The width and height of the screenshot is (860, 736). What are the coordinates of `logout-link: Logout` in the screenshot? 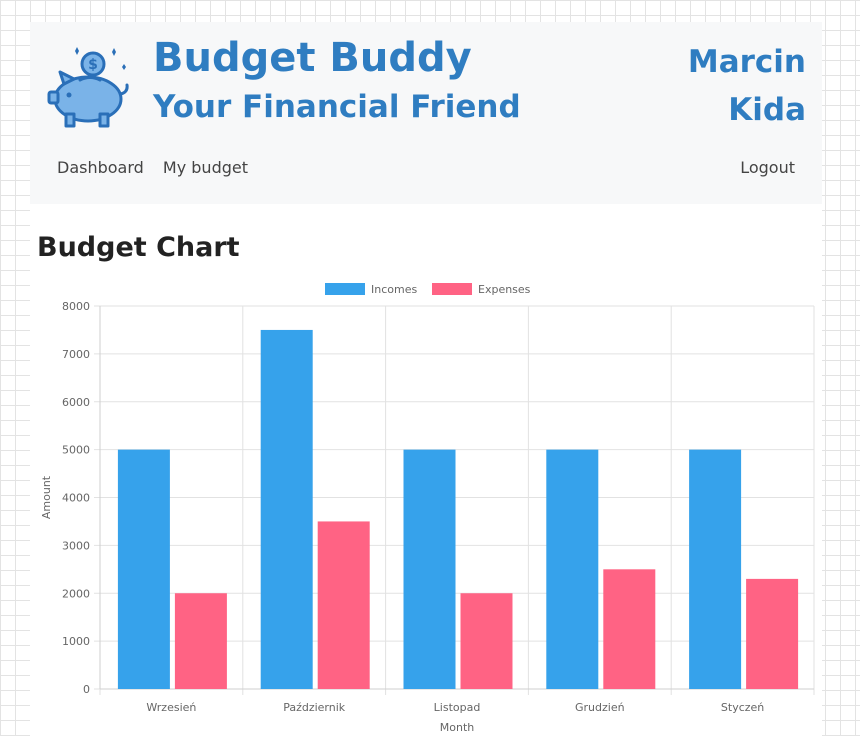 It's located at (767, 167).